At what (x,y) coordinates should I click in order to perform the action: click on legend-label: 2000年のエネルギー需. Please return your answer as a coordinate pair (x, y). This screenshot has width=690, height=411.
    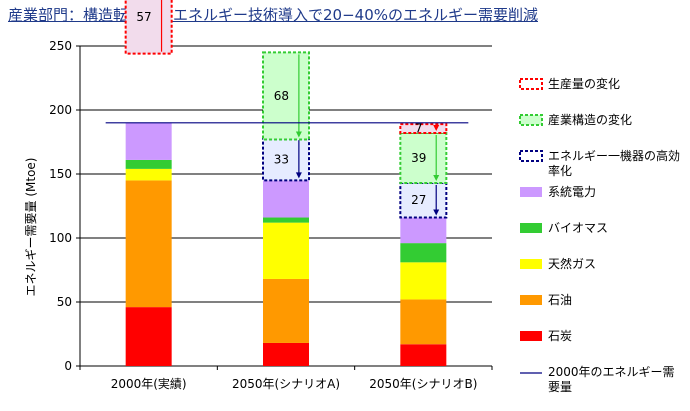
    Looking at the image, I should click on (611, 372).